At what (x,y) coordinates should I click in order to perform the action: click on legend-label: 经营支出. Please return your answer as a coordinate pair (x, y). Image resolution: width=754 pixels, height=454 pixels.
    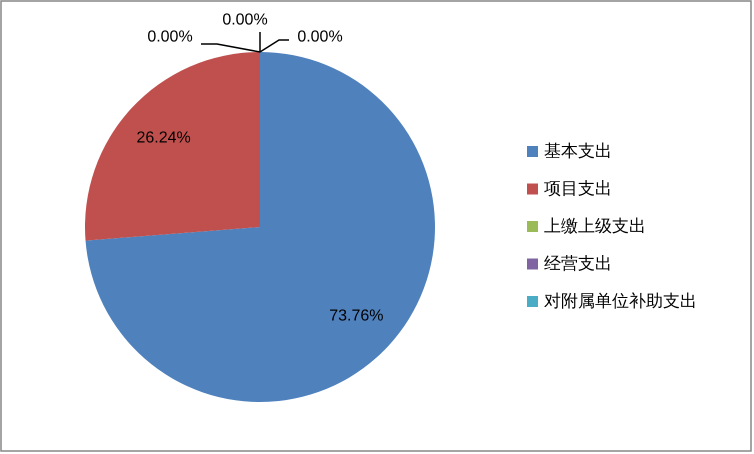
    Looking at the image, I should click on (578, 263).